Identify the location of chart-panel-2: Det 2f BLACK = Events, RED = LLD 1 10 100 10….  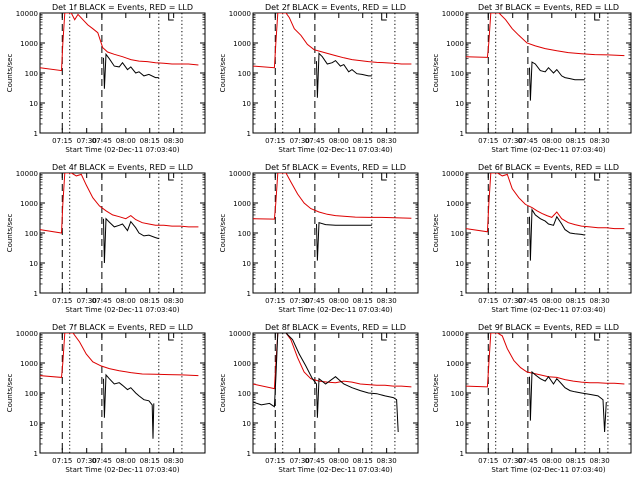
(319, 78).